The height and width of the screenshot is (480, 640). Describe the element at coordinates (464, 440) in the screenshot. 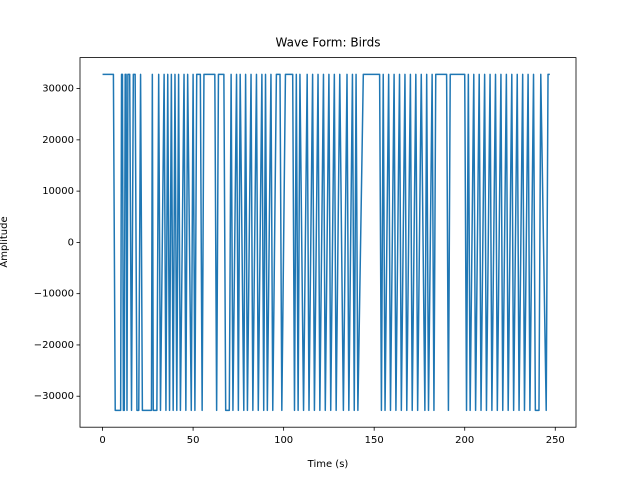

I see `x-tick-label: 200` at that location.